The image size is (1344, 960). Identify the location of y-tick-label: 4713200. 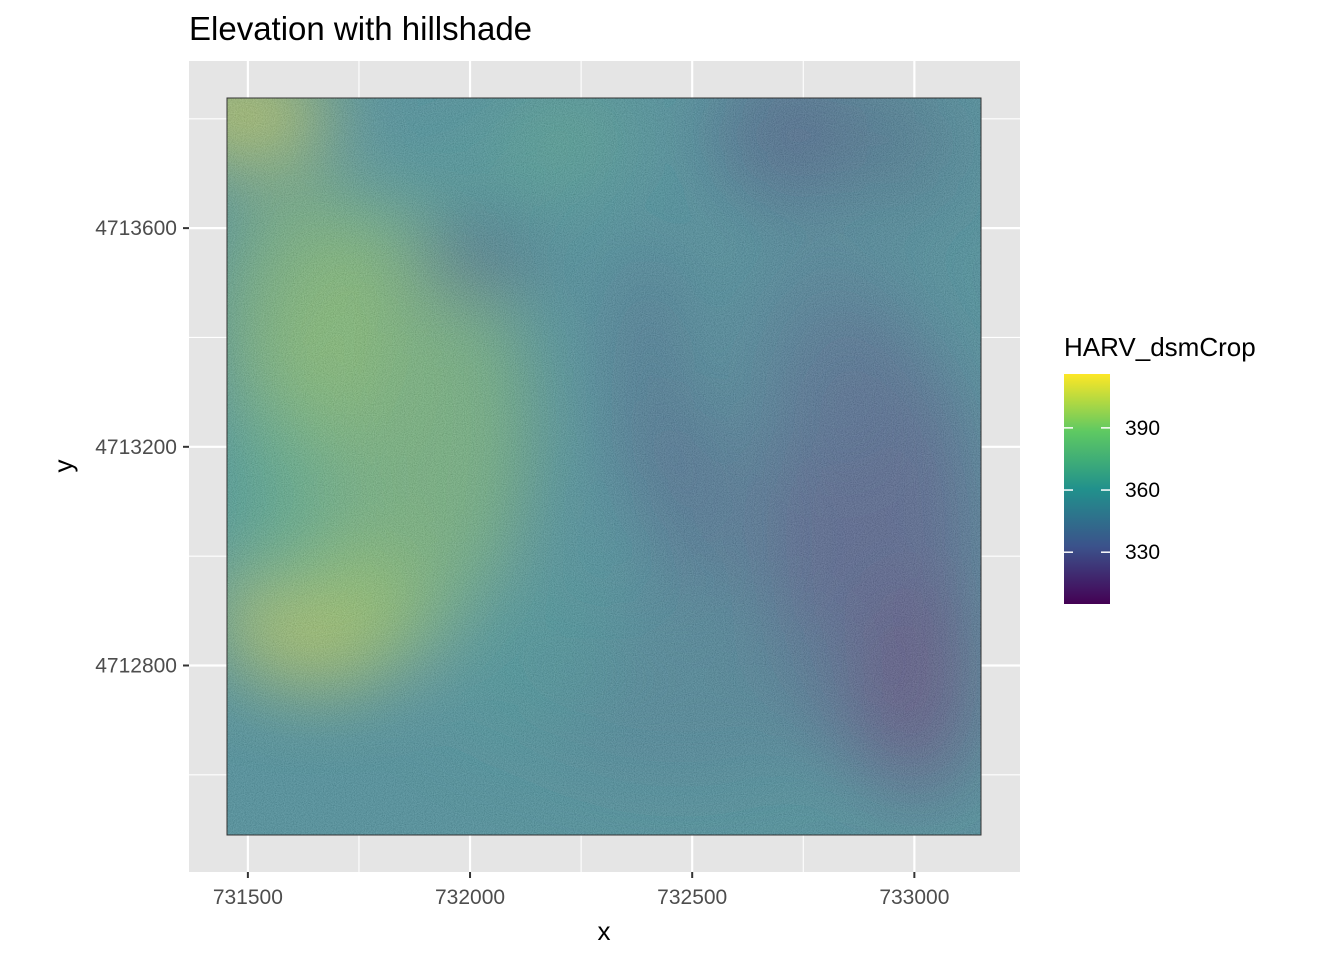
(136, 447).